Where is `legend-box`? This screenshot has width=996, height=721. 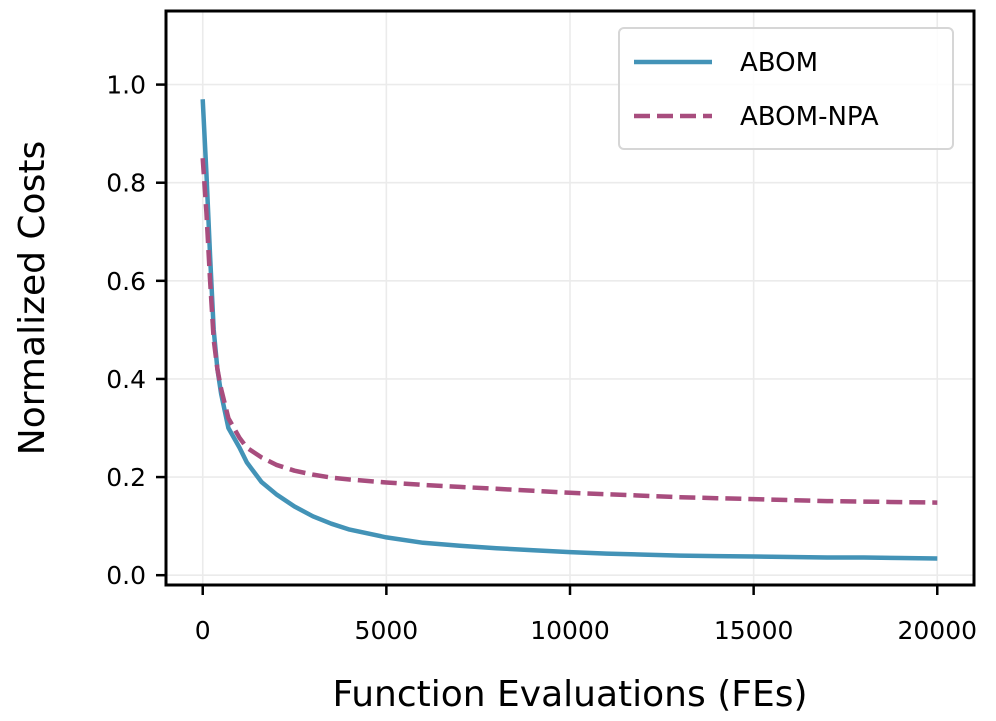
legend-box is located at coordinates (786, 88).